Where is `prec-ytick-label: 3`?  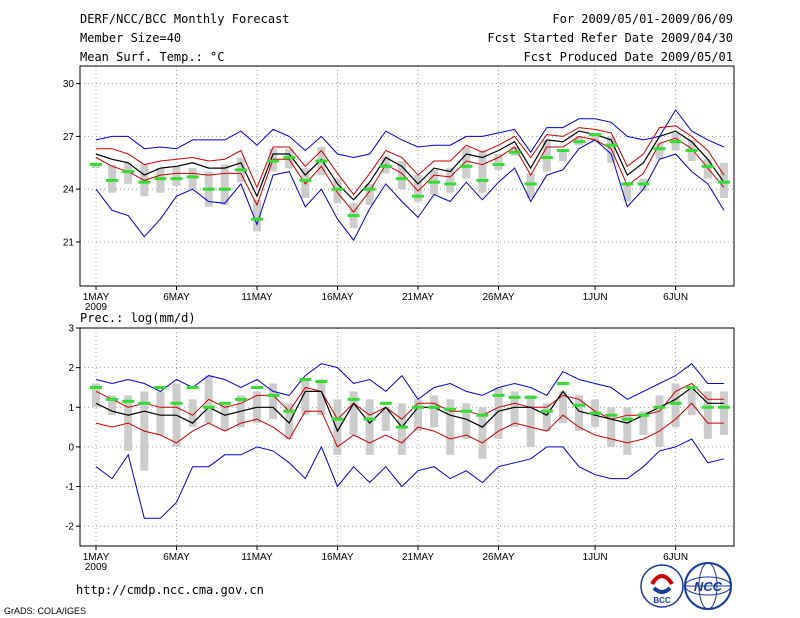
prec-ytick-label: 3 is located at coordinates (71, 329).